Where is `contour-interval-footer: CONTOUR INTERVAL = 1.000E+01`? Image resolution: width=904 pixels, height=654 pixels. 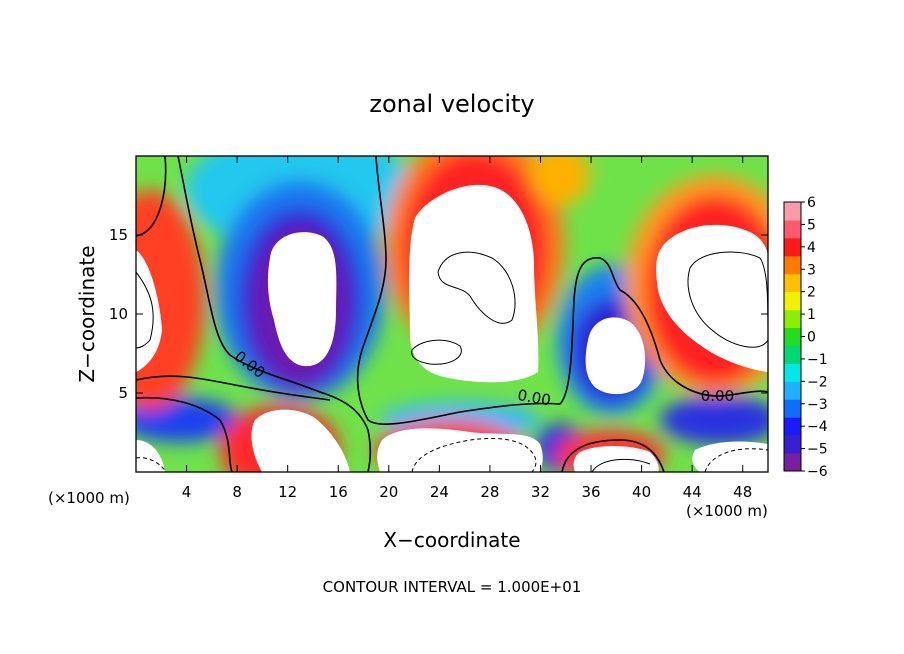 contour-interval-footer: CONTOUR INTERVAL = 1.000E+01 is located at coordinates (452, 587).